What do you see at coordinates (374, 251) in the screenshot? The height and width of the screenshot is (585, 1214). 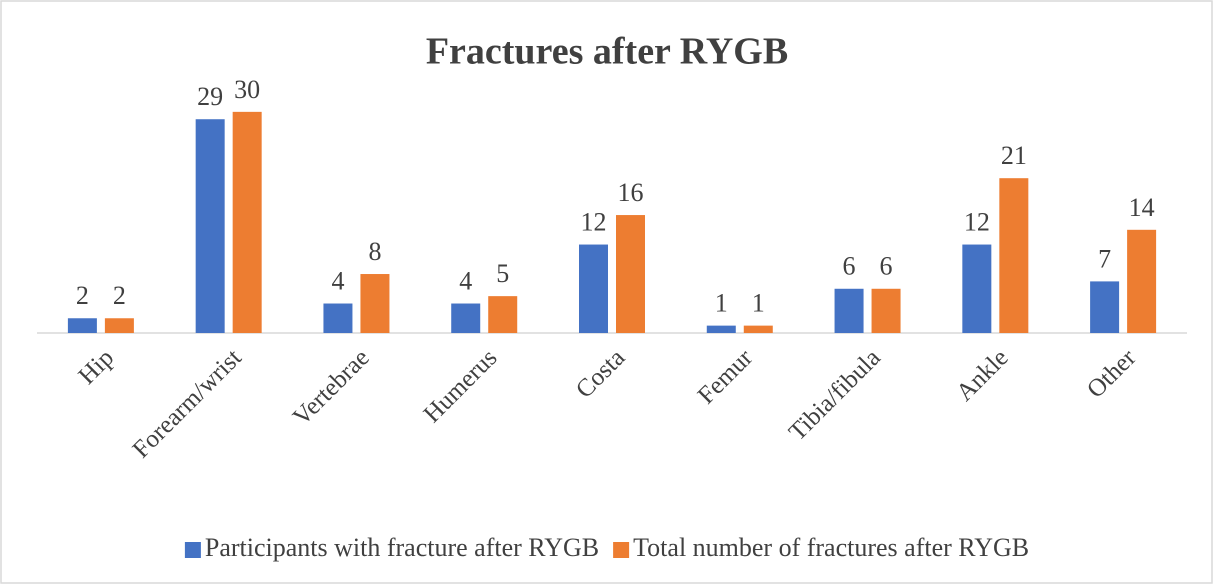 I see `value-label: 8` at bounding box center [374, 251].